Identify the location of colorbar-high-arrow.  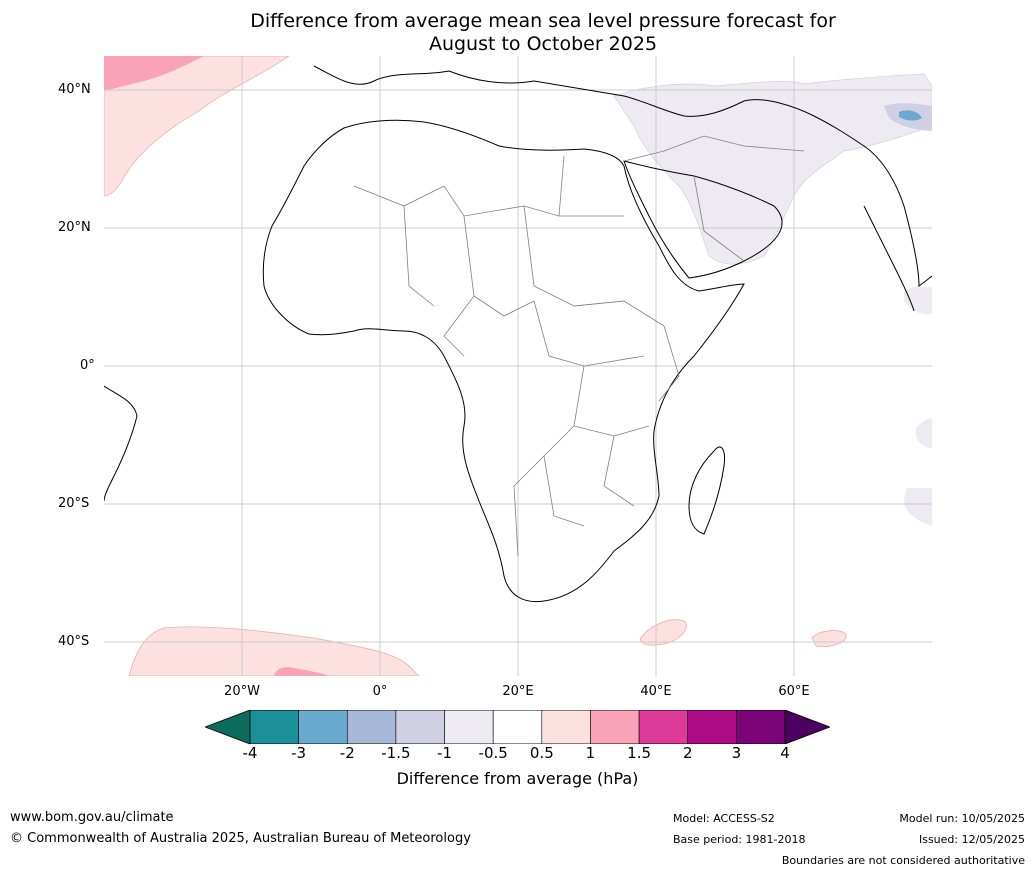
(807, 727).